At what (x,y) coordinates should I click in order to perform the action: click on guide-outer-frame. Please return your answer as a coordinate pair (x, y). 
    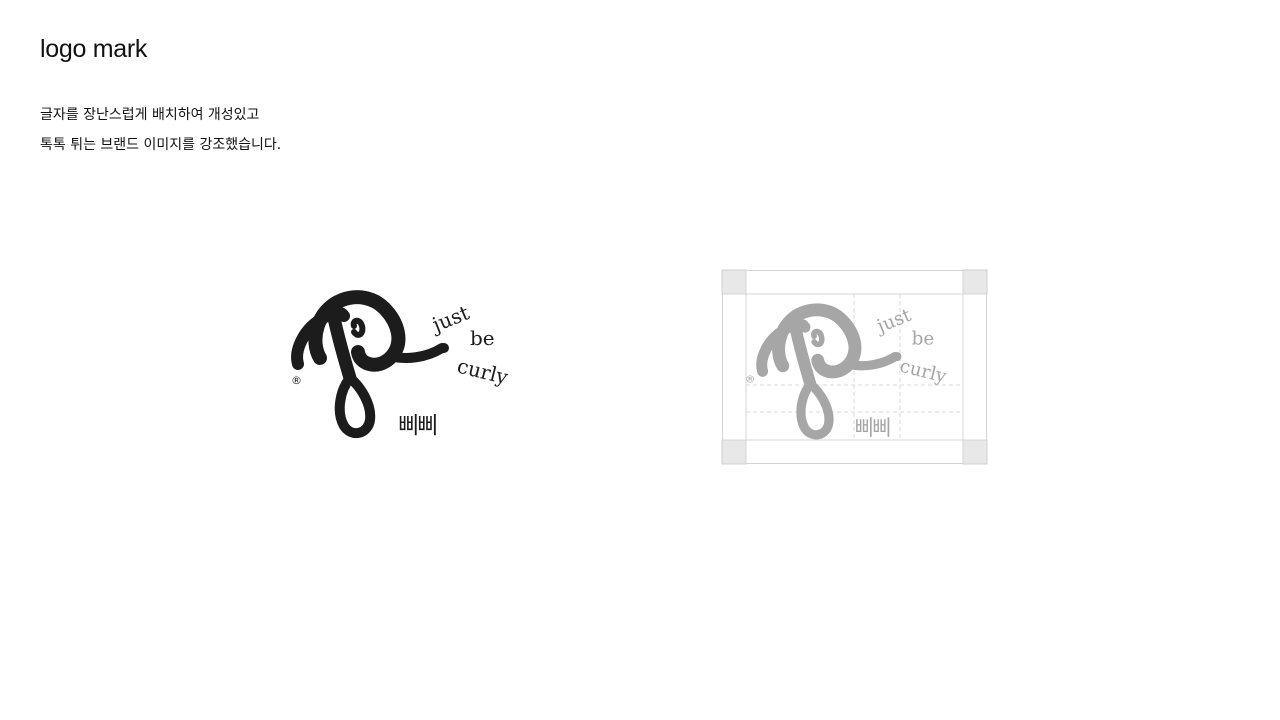
    Looking at the image, I should click on (854, 367).